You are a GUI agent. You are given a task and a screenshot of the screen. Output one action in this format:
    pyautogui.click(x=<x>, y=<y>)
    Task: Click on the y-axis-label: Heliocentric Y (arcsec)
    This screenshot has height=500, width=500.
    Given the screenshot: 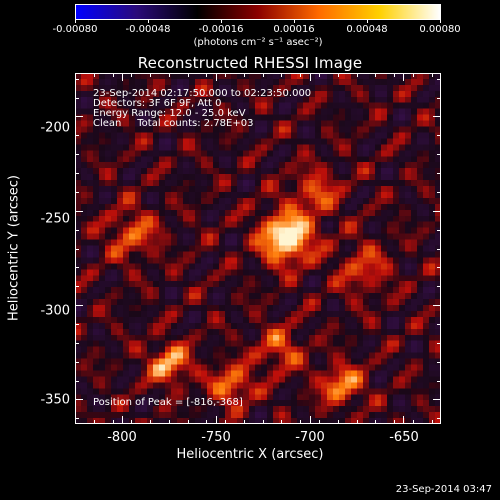 What is the action you would take?
    pyautogui.click(x=14, y=248)
    